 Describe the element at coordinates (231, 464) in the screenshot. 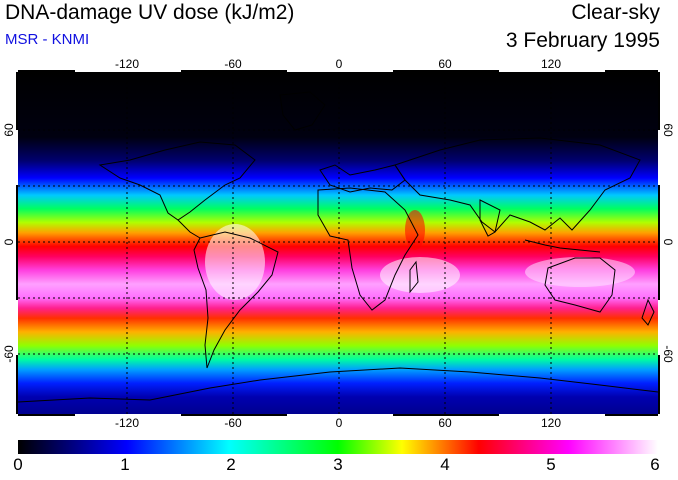

I see `colorbar-label: 2` at that location.